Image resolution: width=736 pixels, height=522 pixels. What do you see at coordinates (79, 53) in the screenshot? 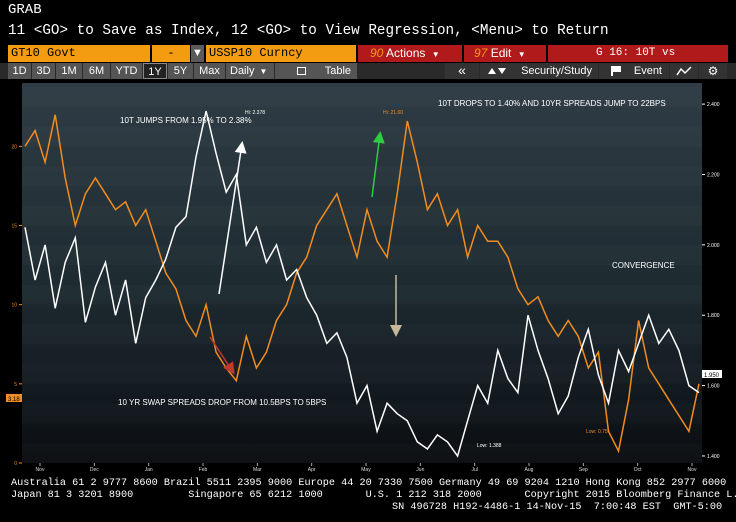
I see `security1-field: GT10 Govt` at bounding box center [79, 53].